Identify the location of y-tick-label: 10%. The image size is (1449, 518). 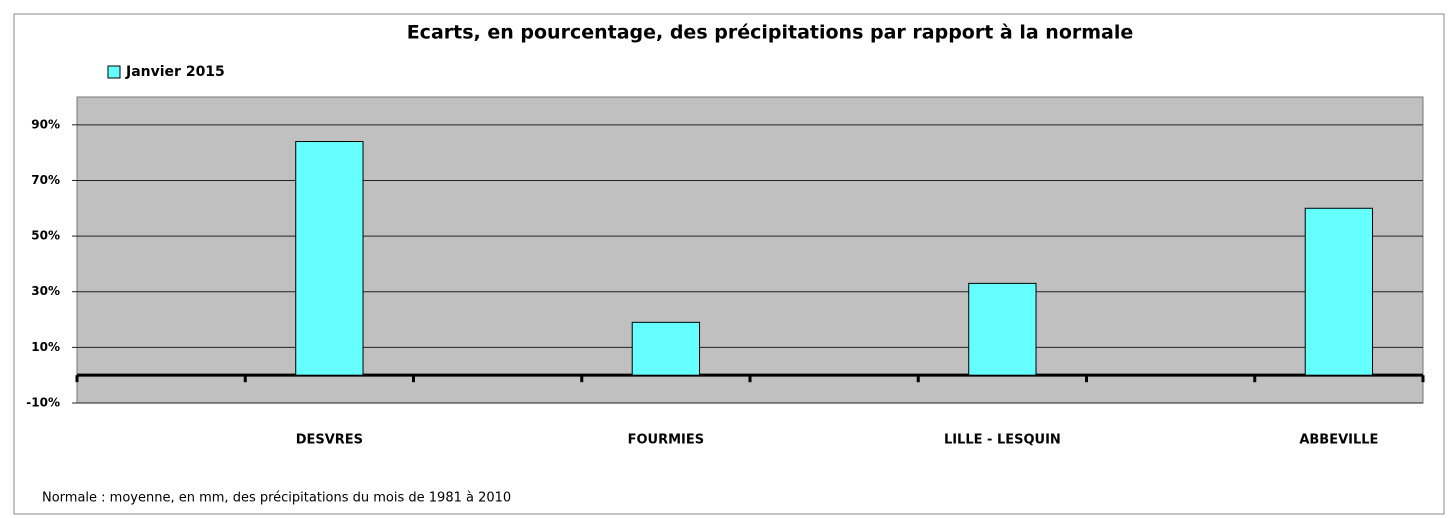
(45, 347).